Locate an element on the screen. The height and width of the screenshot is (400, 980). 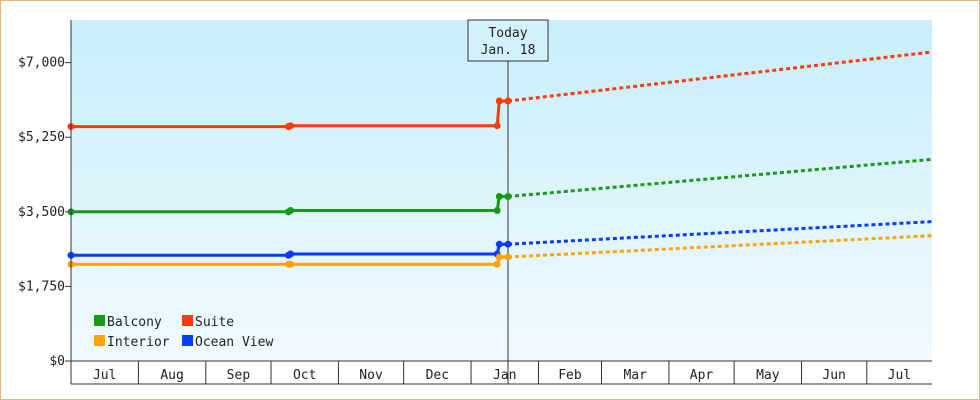
series-projection-suite is located at coordinates (720, 76).